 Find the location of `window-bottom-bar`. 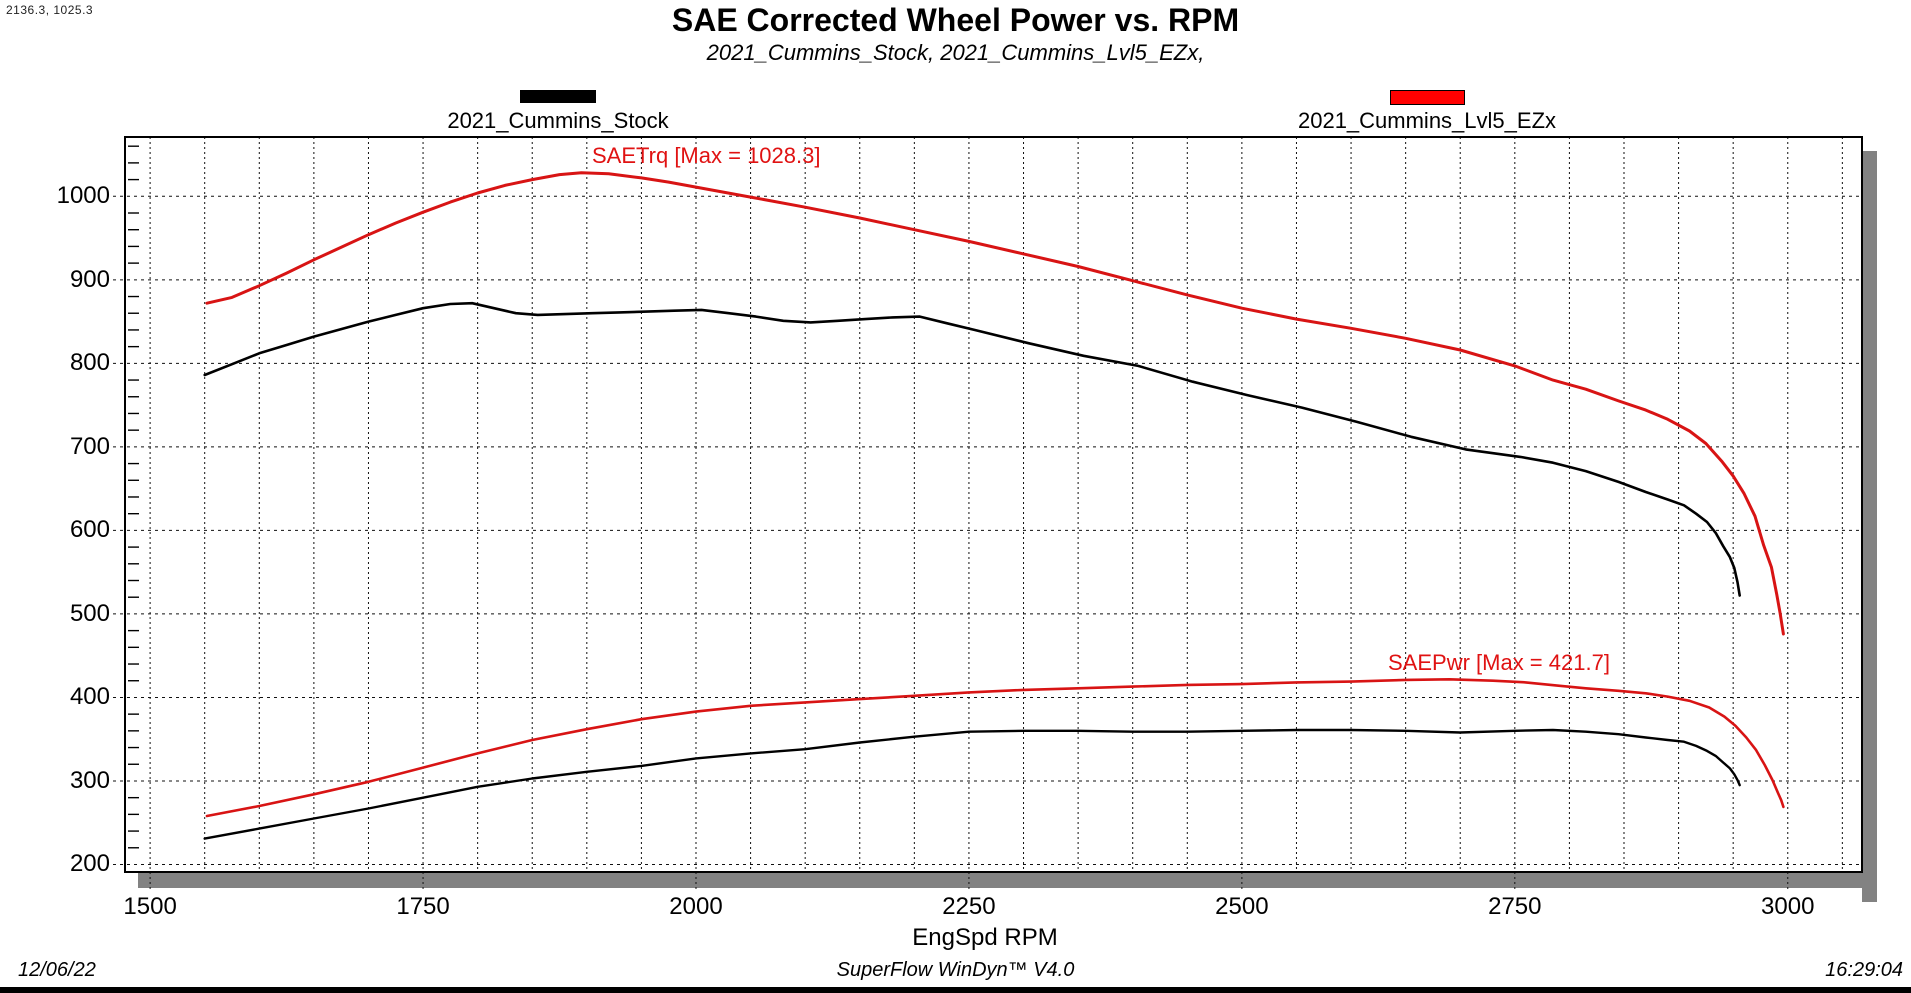

window-bottom-bar is located at coordinates (955, 990).